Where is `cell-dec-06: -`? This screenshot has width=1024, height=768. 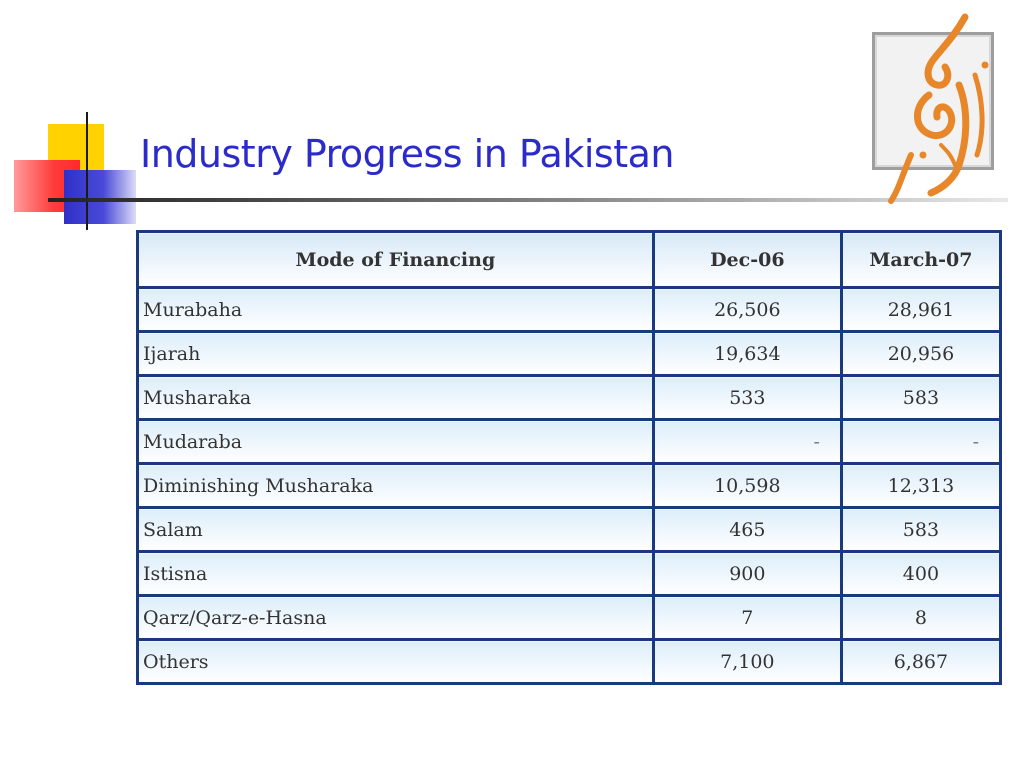
cell-dec-06: - is located at coordinates (747, 441).